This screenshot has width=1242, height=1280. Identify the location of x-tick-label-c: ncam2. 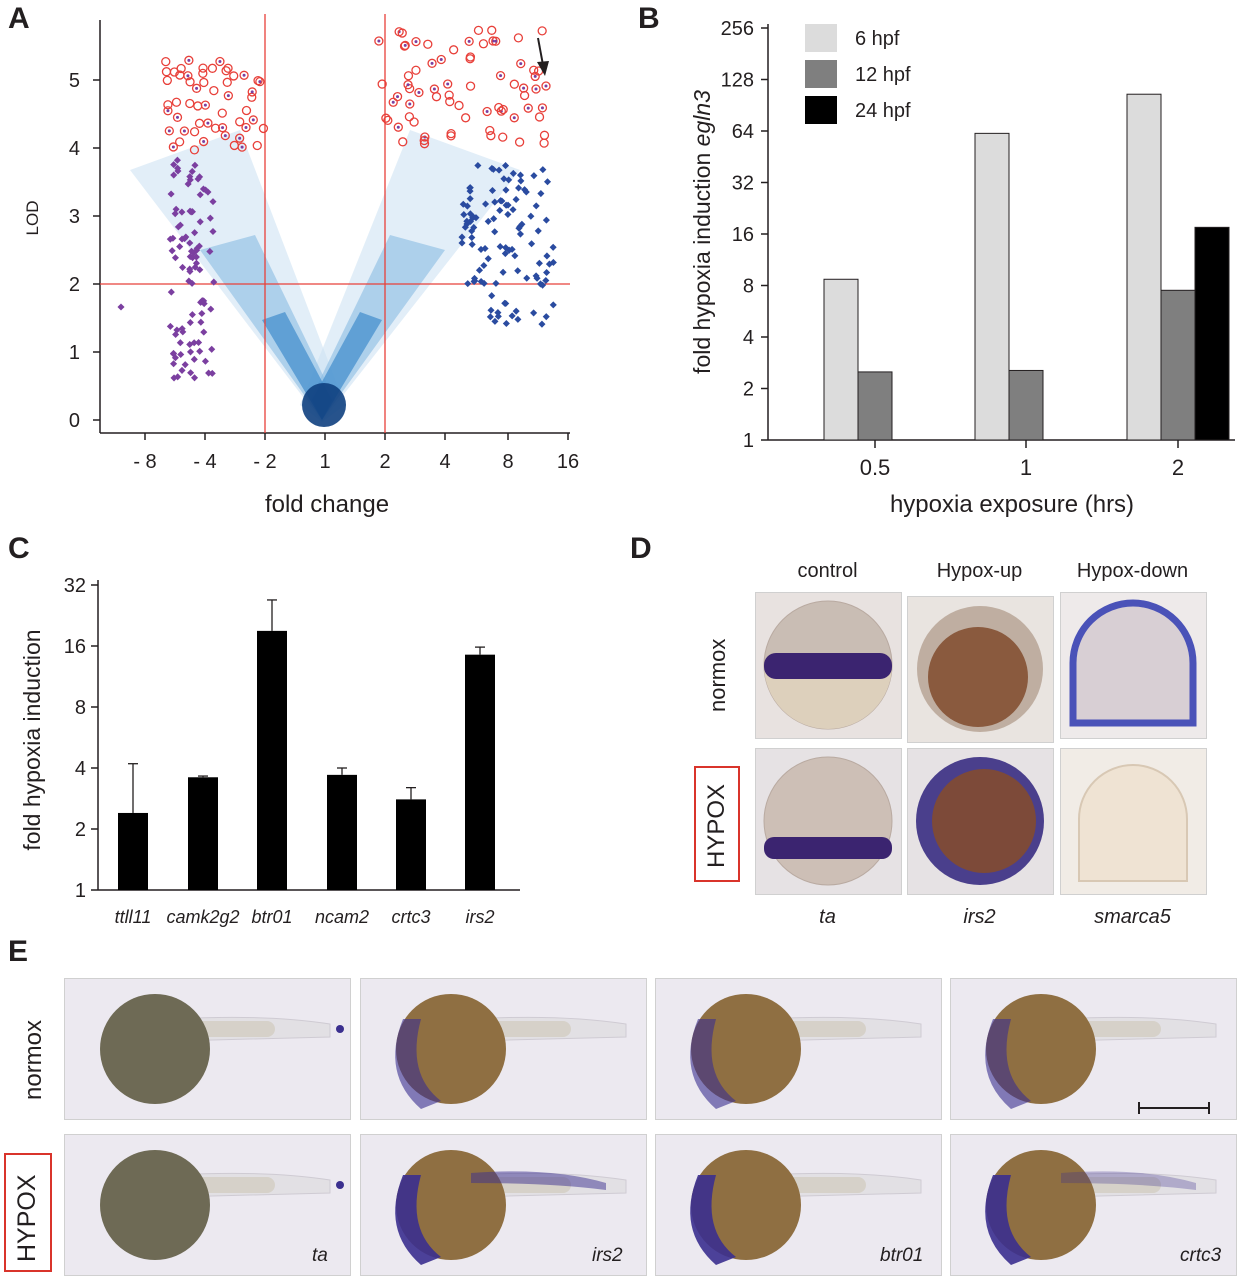
(342, 917).